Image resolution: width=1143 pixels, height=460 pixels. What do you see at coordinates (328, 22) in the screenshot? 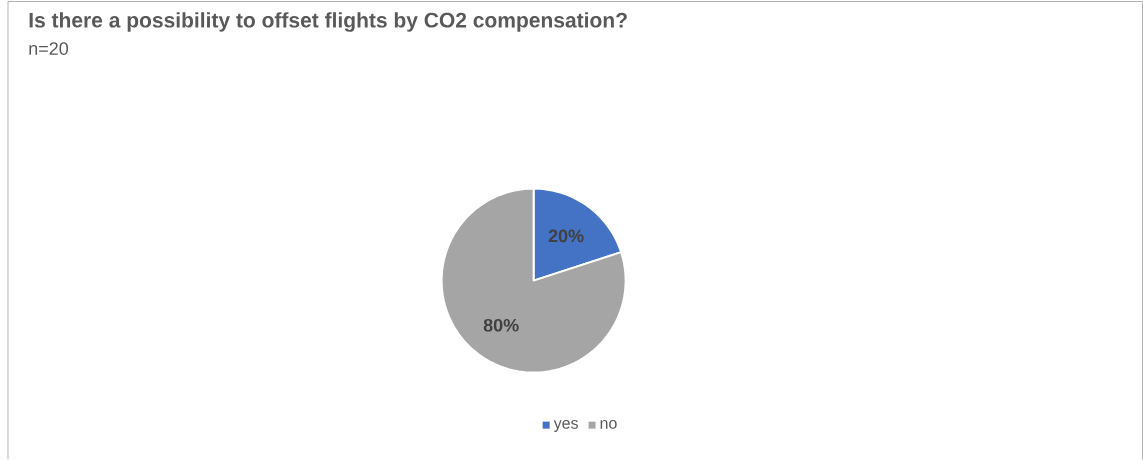
I see `chart-title: Is there a possibility to offset flights by CO2 compensation?` at bounding box center [328, 22].